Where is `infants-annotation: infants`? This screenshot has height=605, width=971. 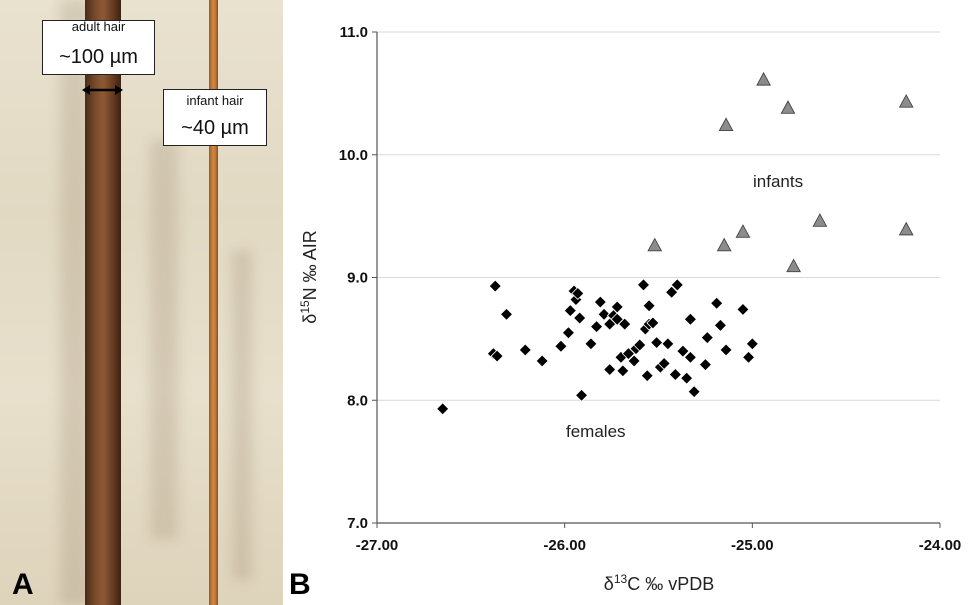 infants-annotation: infants is located at coordinates (778, 181).